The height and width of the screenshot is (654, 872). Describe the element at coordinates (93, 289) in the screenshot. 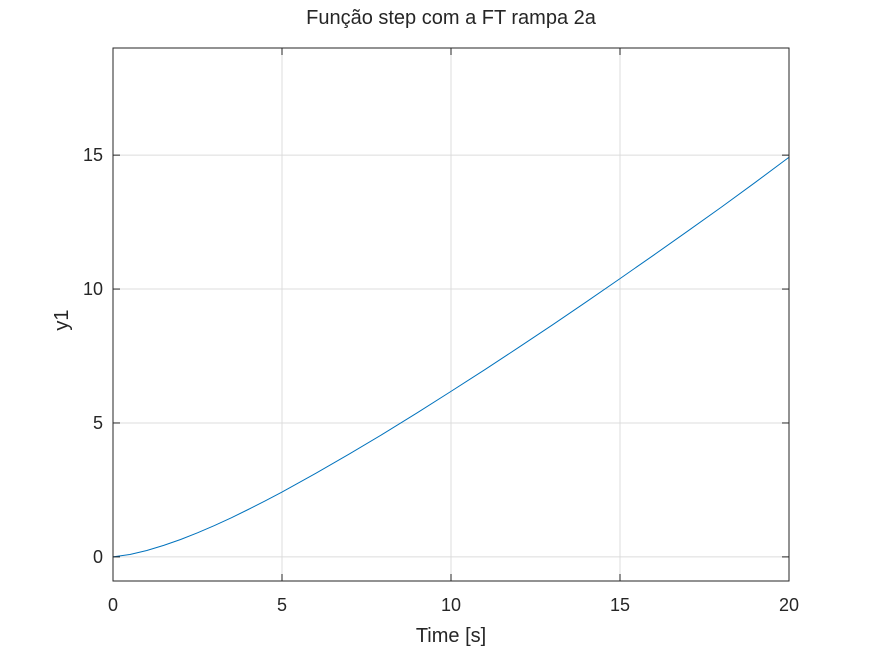

I see `y-tick-label: 10` at that location.